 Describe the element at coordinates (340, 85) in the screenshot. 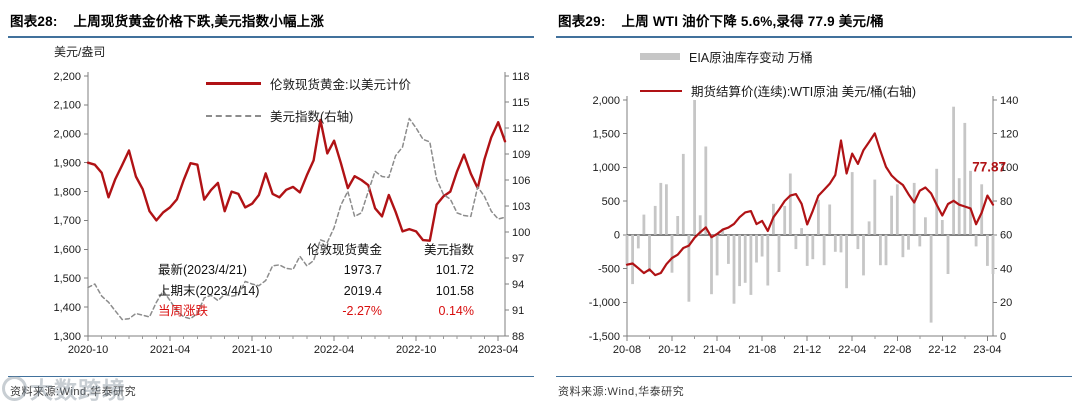

I see `legend-label-gold: 伦敦现货黄金:以美元计价` at that location.